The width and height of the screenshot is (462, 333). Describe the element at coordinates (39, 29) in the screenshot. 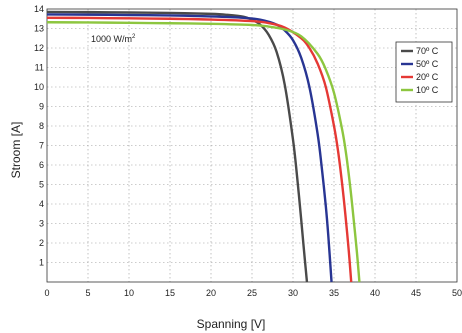

I see `y-tick-label: 13` at that location.